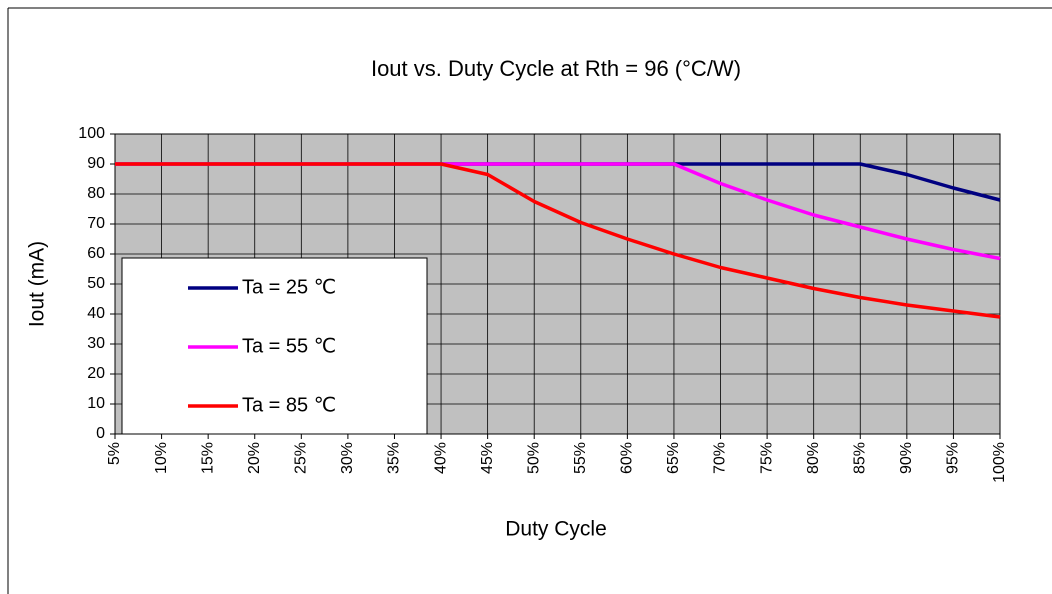 Image resolution: width=1052 pixels, height=594 pixels. What do you see at coordinates (580, 458) in the screenshot?
I see `x-tick-label: 55%` at bounding box center [580, 458].